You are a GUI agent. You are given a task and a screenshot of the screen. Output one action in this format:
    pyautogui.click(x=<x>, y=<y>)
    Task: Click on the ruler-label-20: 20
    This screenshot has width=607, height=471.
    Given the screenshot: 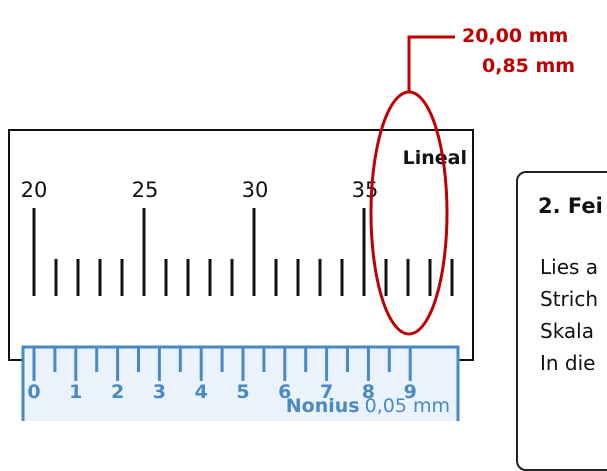 What is the action you would take?
    pyautogui.click(x=34, y=190)
    